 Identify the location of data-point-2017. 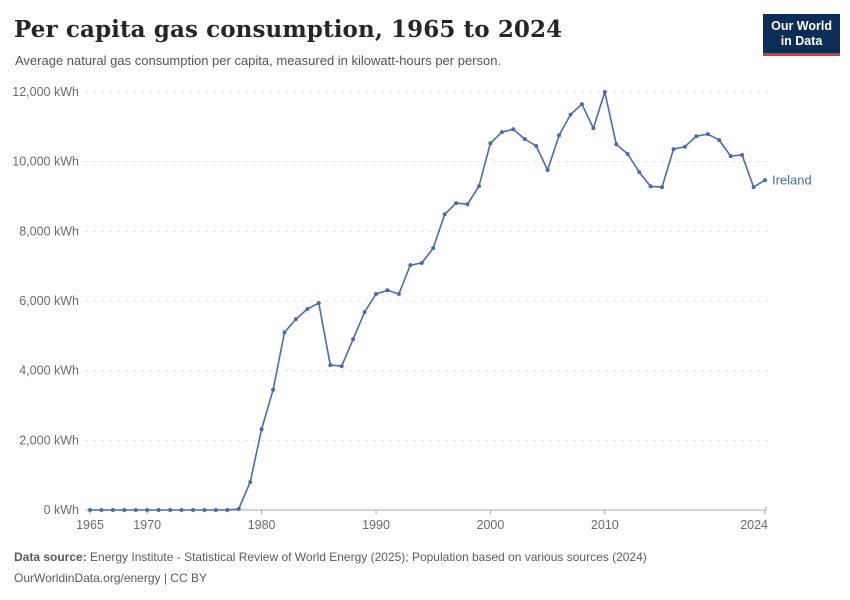
(684, 146).